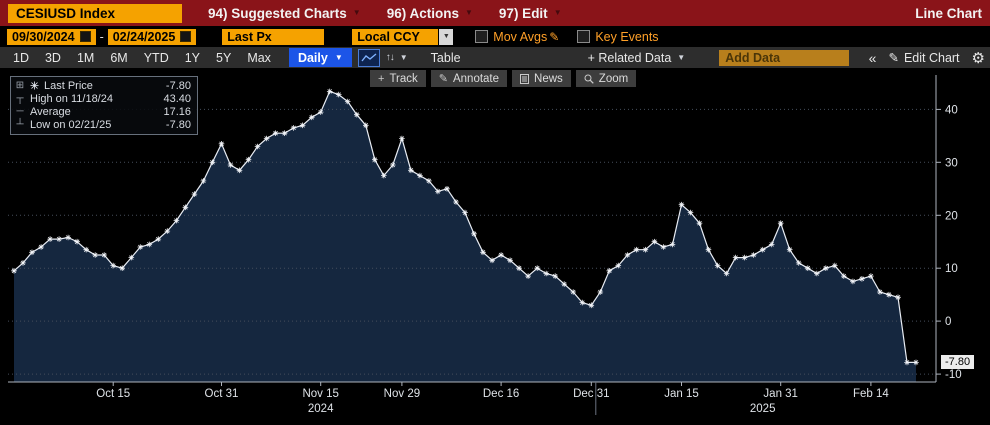 Image resolution: width=990 pixels, height=425 pixels. What do you see at coordinates (34, 85) in the screenshot?
I see `star-marker-icon` at bounding box center [34, 85].